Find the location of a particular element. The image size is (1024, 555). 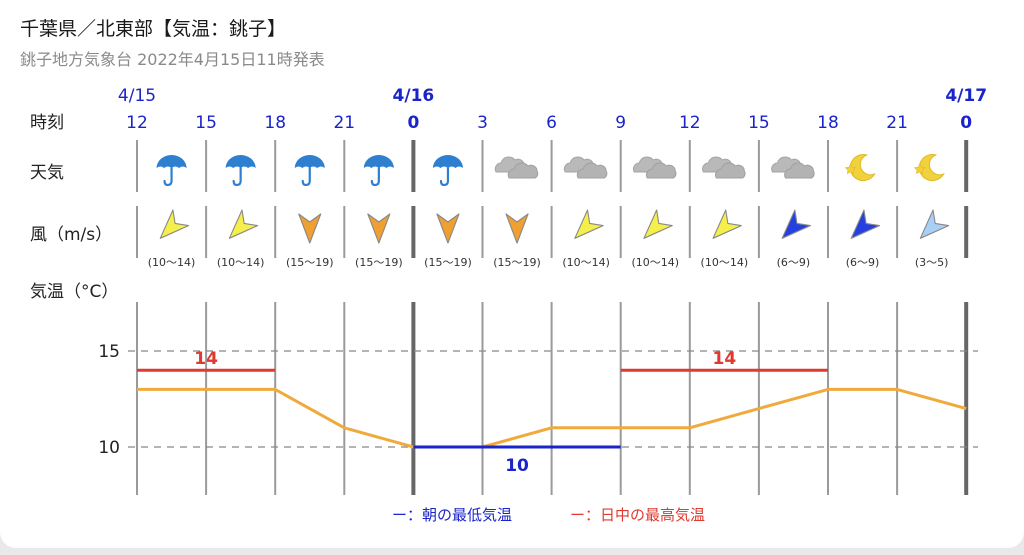

legend-min-temp: ー：朝の最低気温 is located at coordinates (452, 515).